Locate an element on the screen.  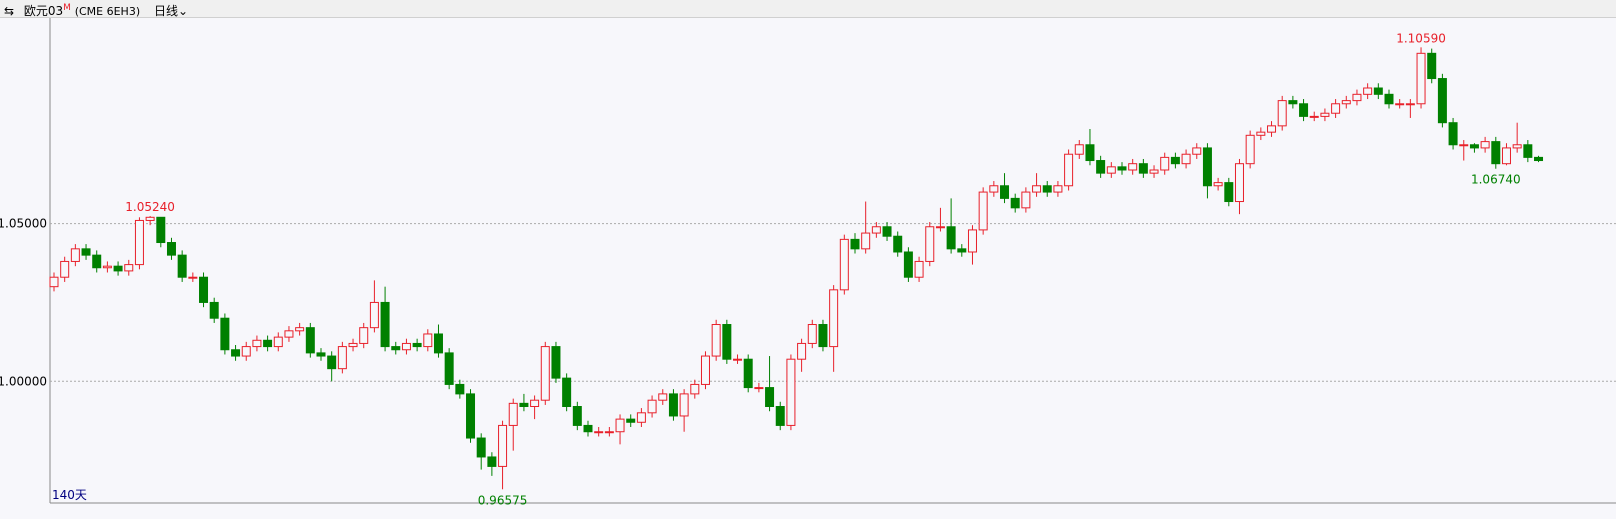
menu-icon: ⇆ is located at coordinates (9, 11).